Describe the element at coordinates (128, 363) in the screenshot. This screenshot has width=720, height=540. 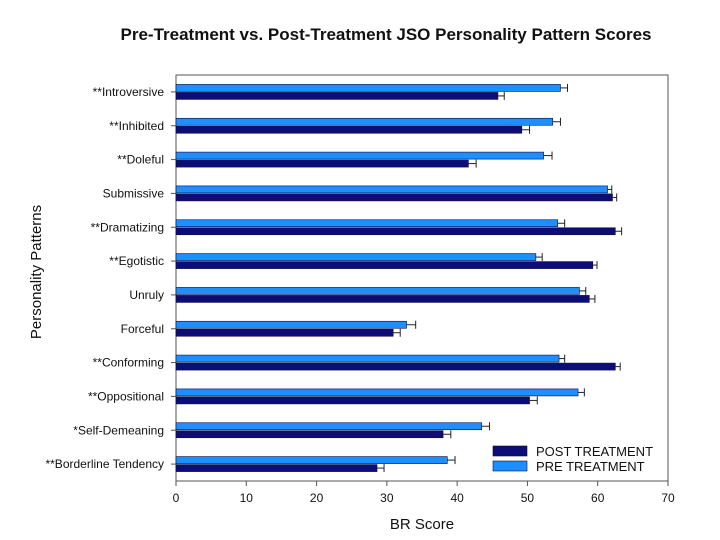
I see `category-label: **Conforming` at that location.